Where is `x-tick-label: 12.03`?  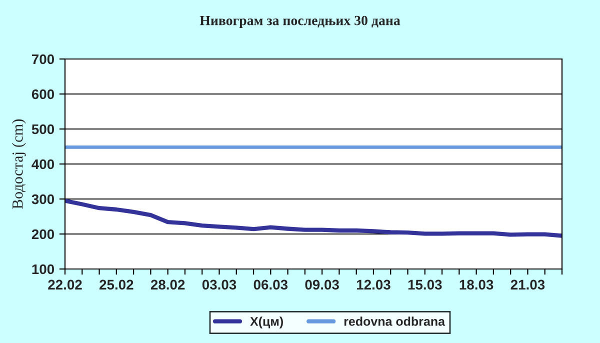
x-tick-label: 12.03 is located at coordinates (373, 285).